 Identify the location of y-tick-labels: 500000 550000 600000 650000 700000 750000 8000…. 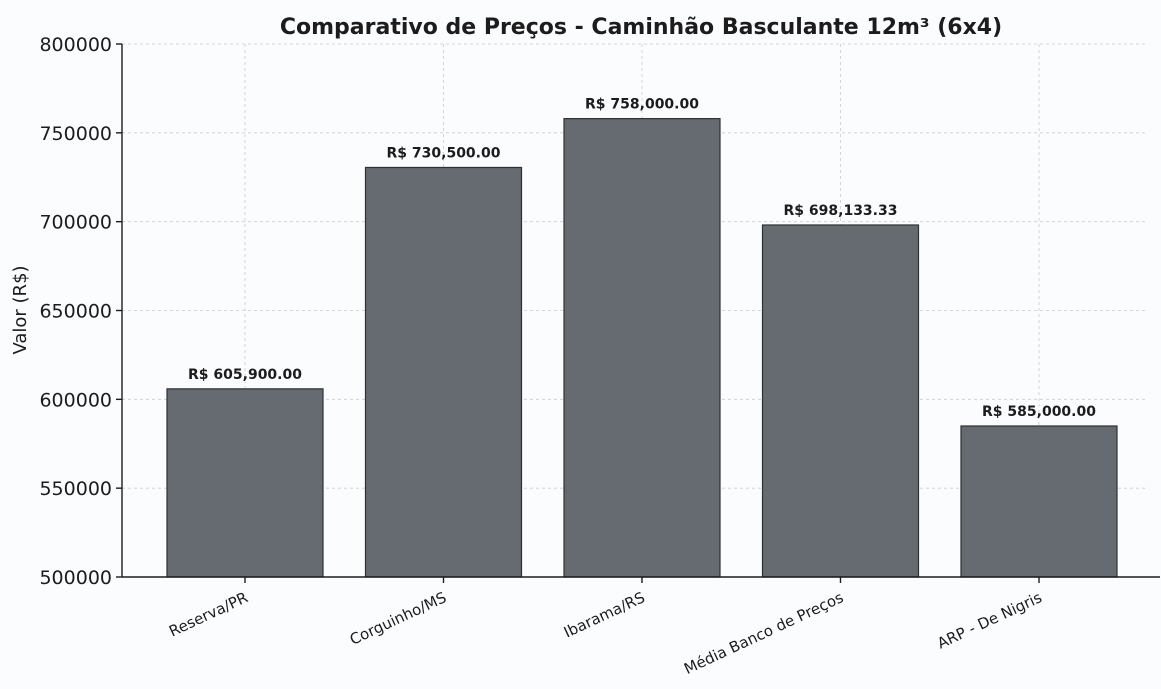
(75, 311).